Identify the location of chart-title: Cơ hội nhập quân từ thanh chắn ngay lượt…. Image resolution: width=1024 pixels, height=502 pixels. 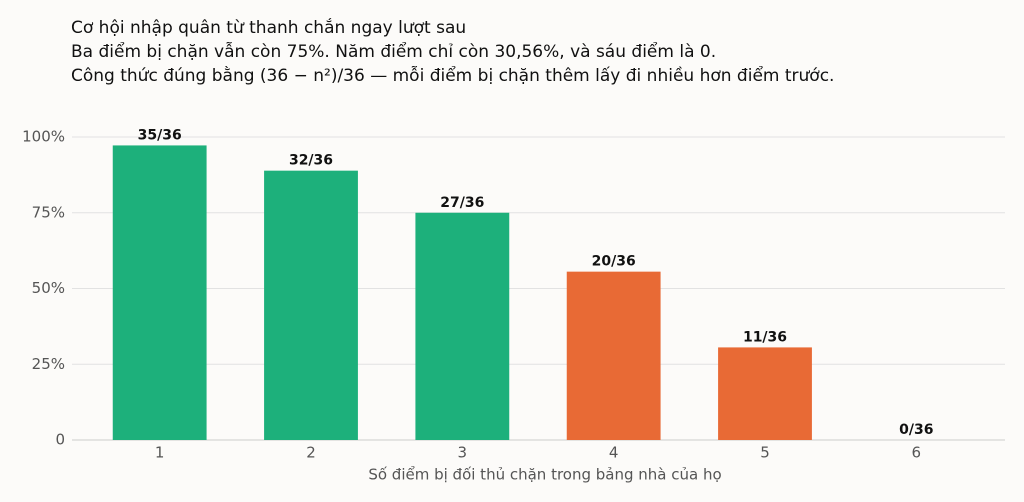
(268, 27).